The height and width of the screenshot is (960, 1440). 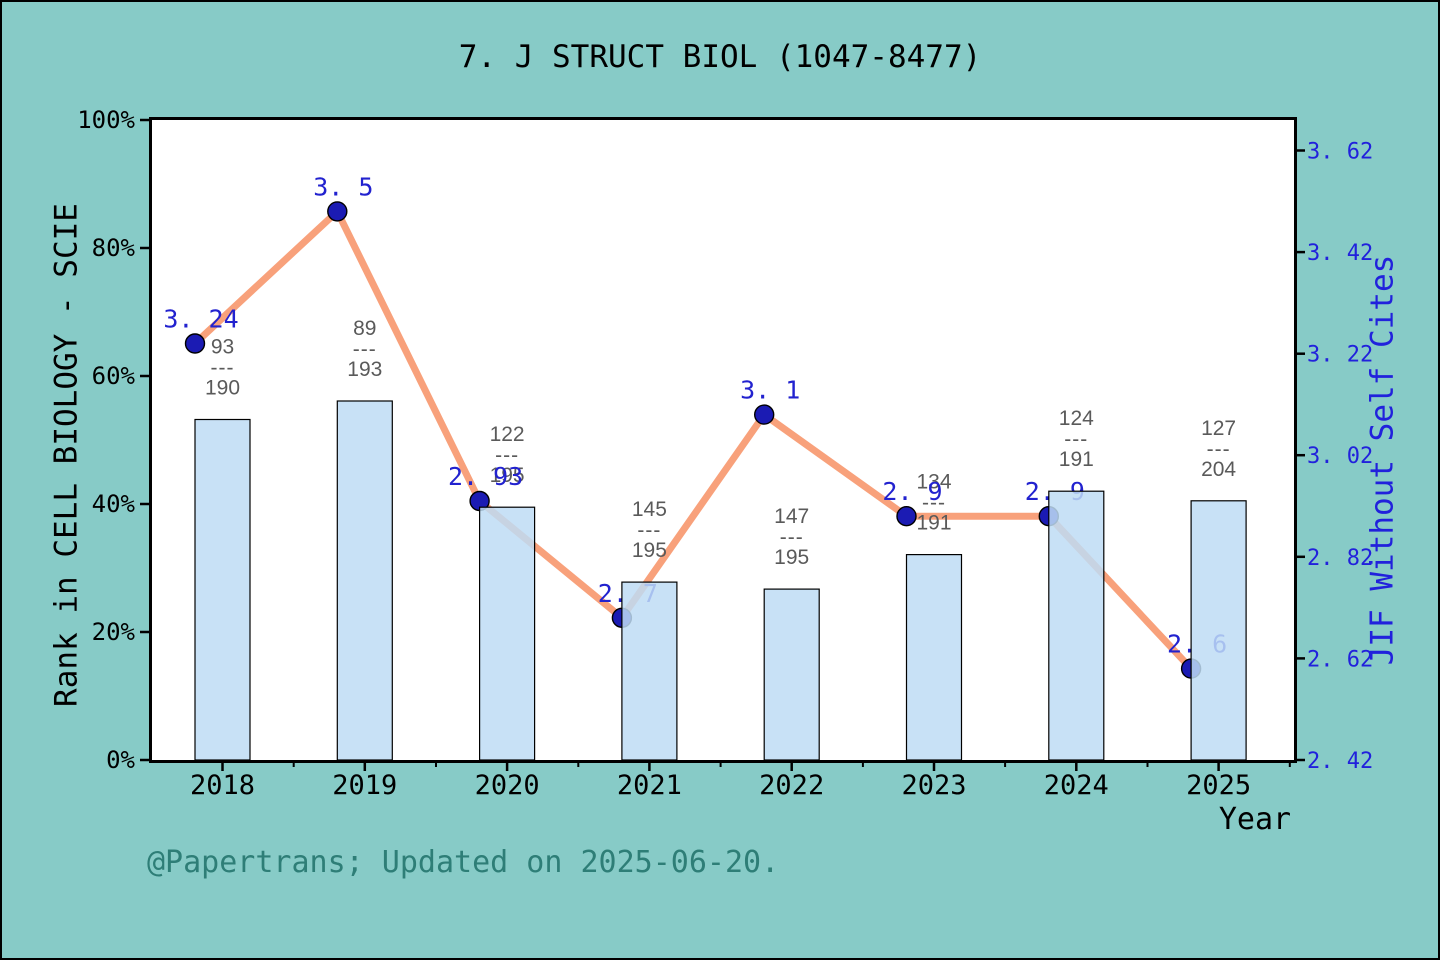 What do you see at coordinates (649, 550) in the screenshot?
I see `rank-denominator-2021: 195` at bounding box center [649, 550].